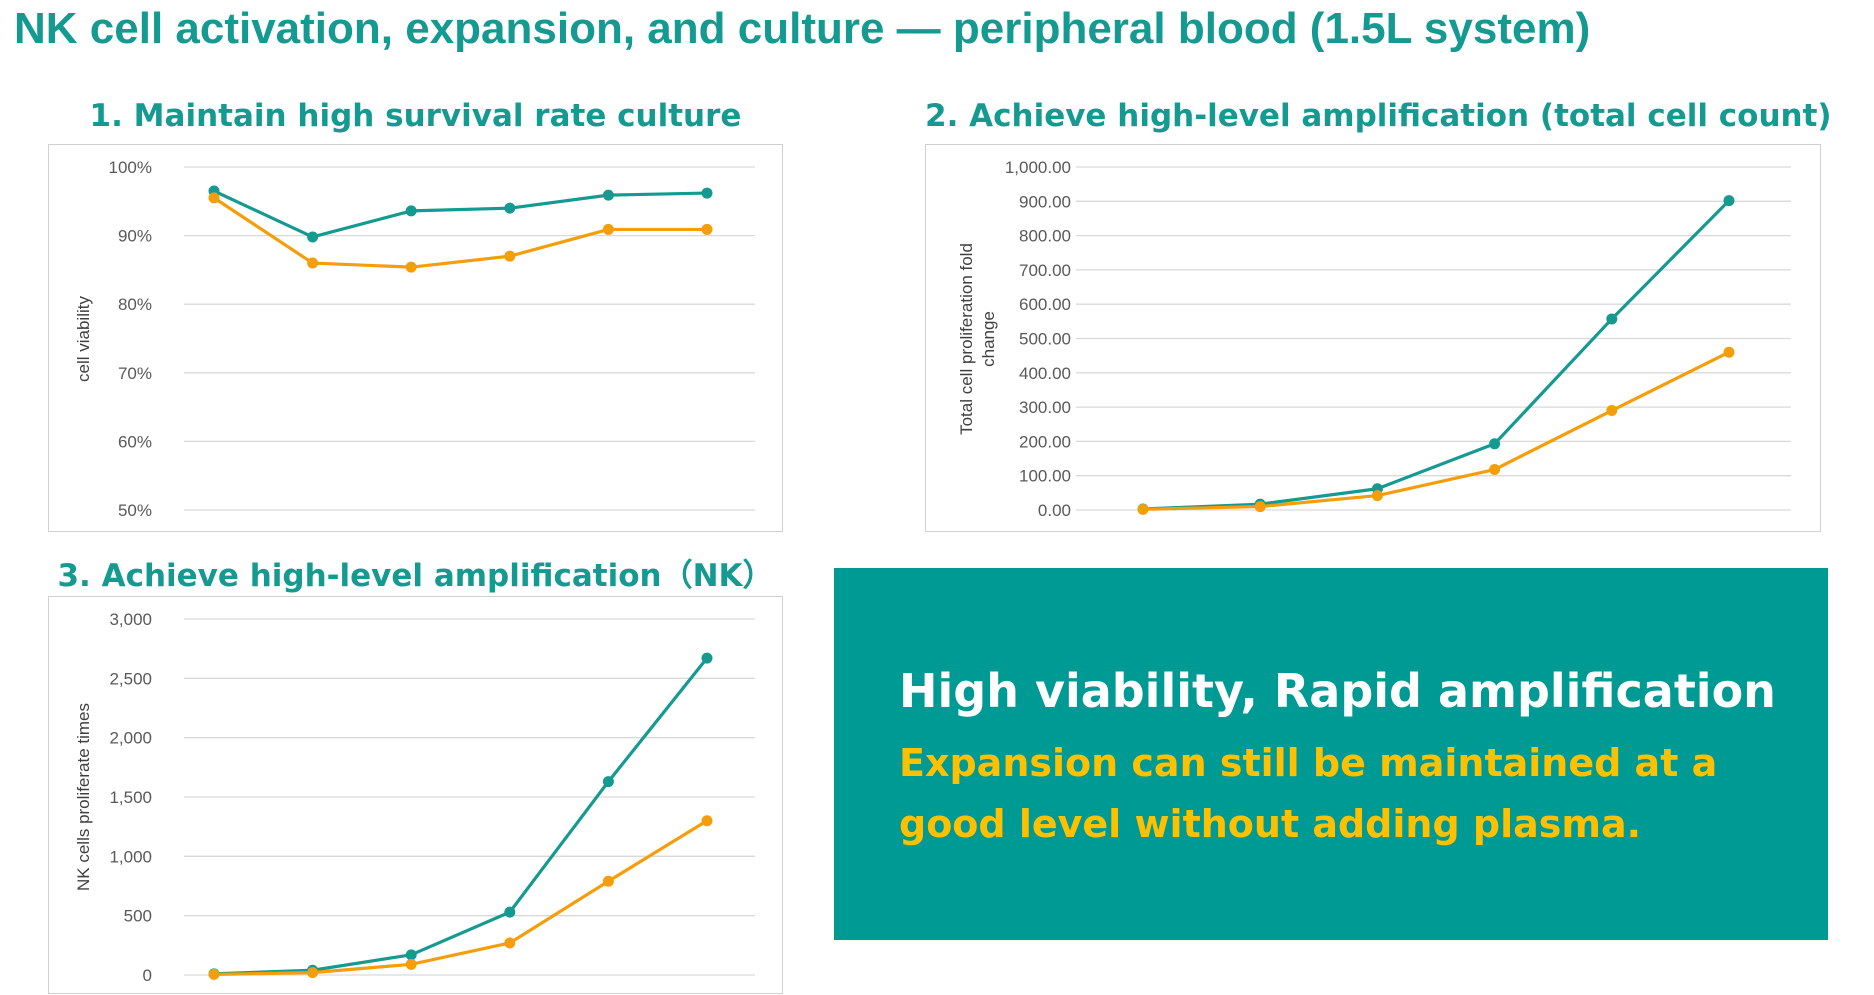  What do you see at coordinates (1045, 407) in the screenshot?
I see `y-tick-label: 300.00` at bounding box center [1045, 407].